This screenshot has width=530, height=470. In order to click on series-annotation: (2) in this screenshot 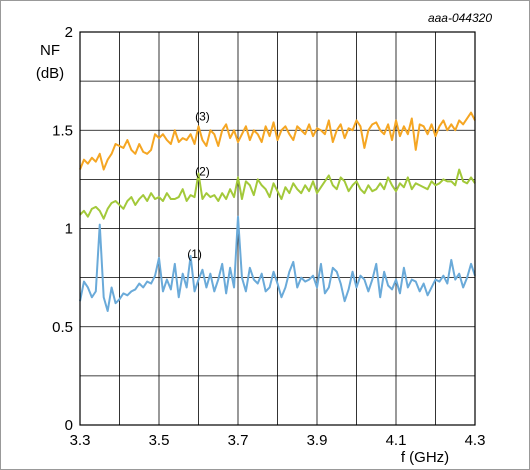, I will do `click(202, 171)`.